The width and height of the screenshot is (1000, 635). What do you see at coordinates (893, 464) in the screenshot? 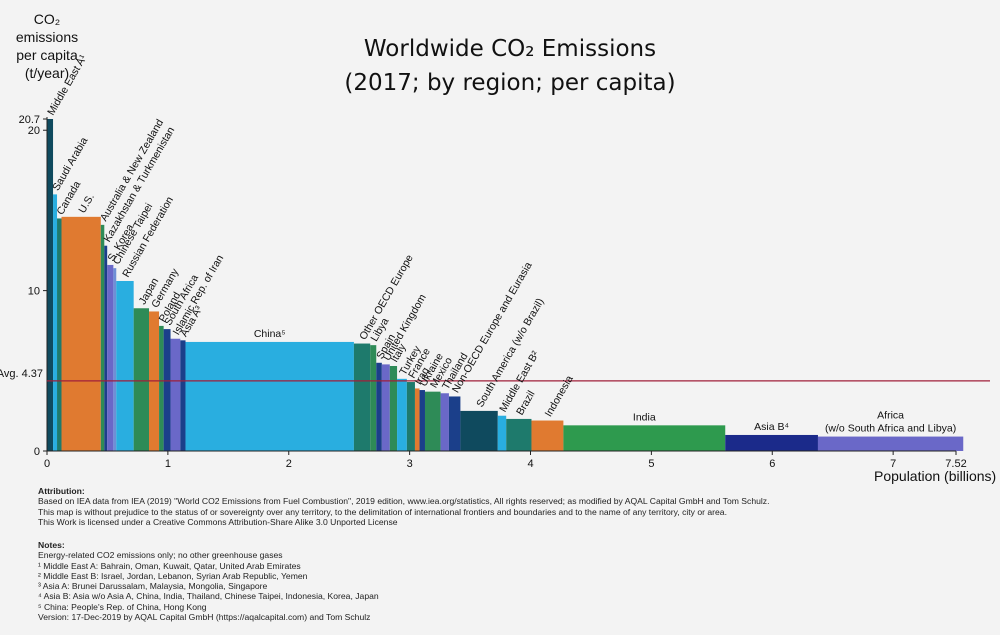
I see `x-tick-label: 7` at bounding box center [893, 464].